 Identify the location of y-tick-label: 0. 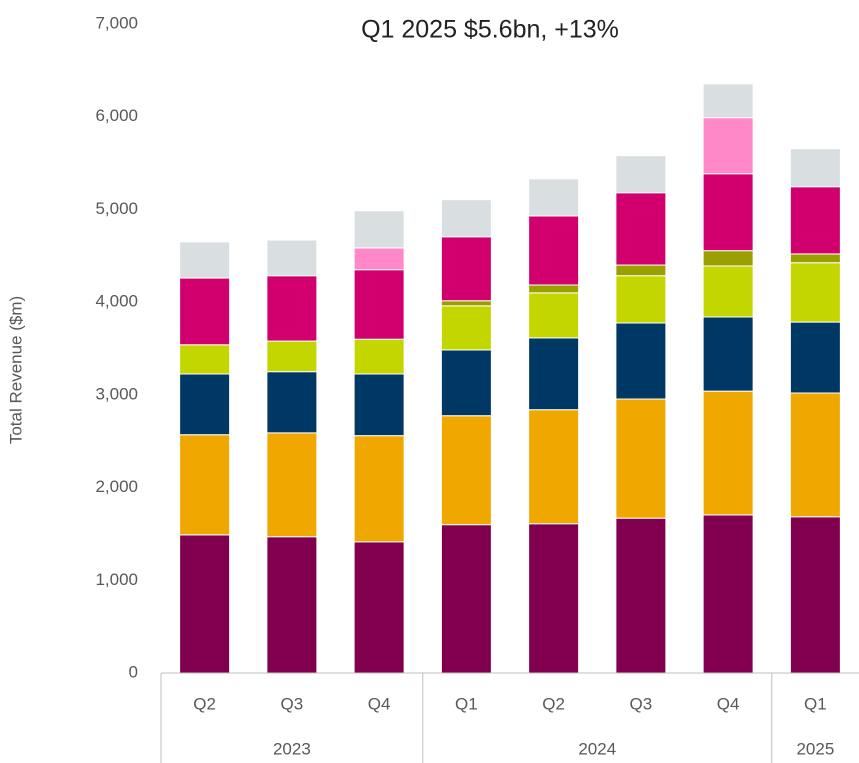
(133, 671).